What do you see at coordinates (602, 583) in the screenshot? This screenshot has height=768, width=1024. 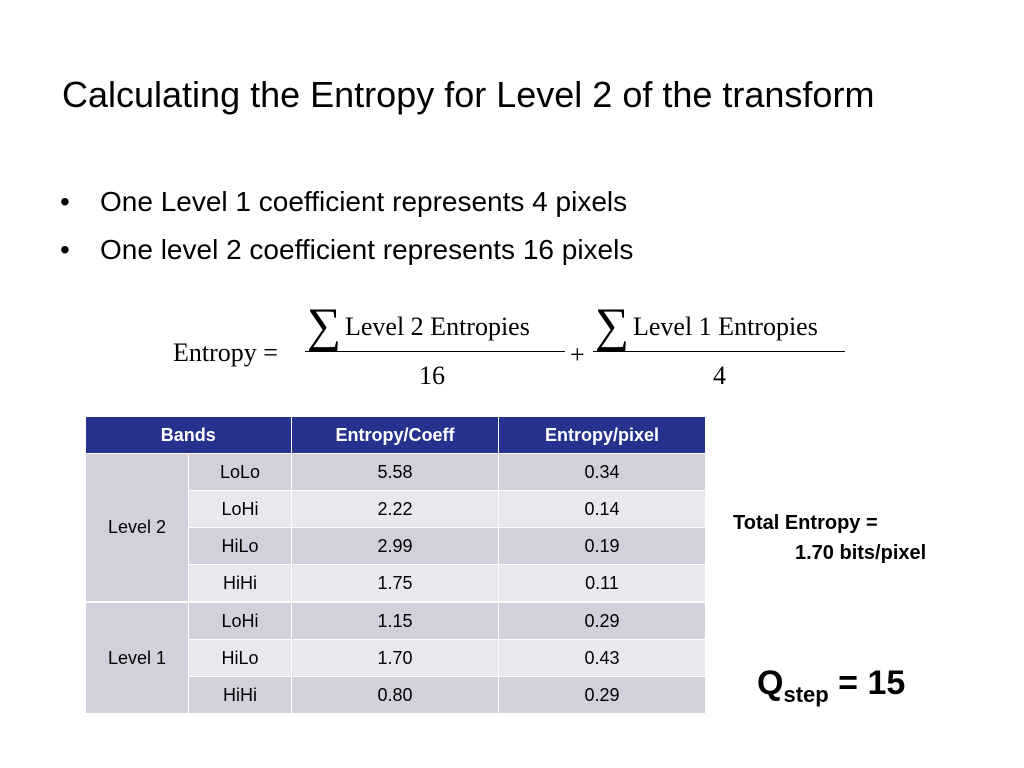 I see `pixel-cell: 0.11` at bounding box center [602, 583].